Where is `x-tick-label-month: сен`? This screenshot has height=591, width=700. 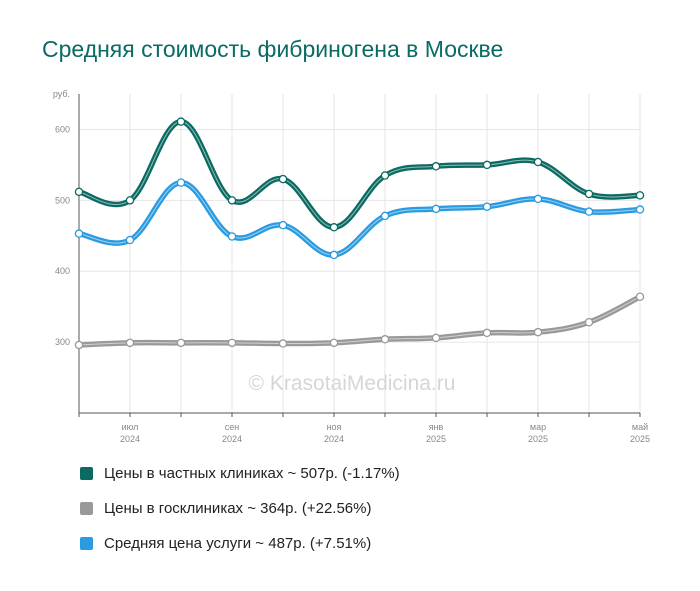
x-tick-label-month: сен is located at coordinates (232, 427).